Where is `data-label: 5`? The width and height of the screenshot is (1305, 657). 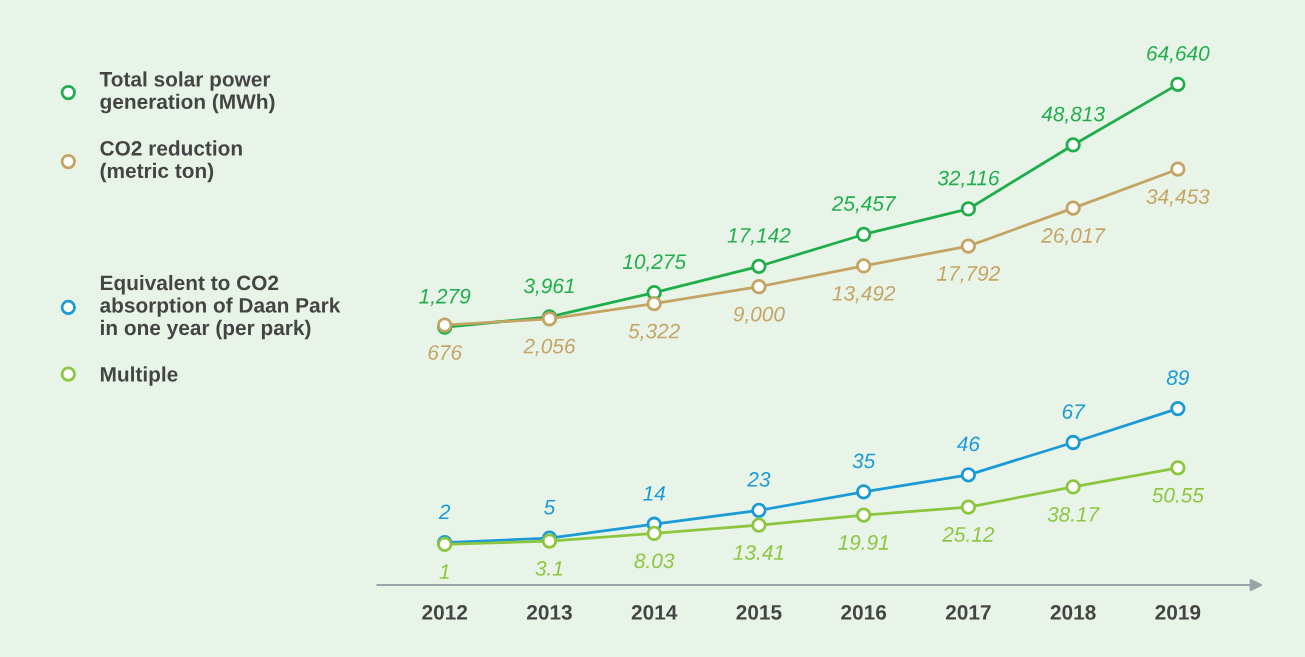
data-label: 5 is located at coordinates (550, 507).